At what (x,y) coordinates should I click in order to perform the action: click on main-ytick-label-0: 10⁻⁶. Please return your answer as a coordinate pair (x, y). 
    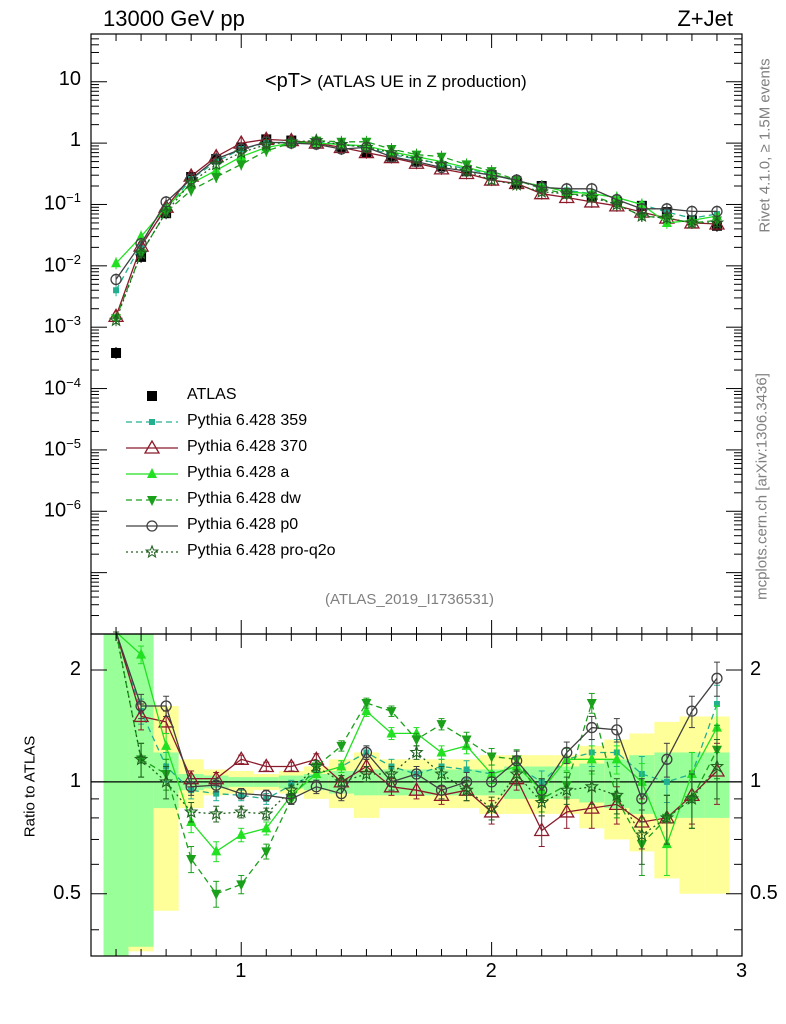
    Looking at the image, I should click on (62, 510).